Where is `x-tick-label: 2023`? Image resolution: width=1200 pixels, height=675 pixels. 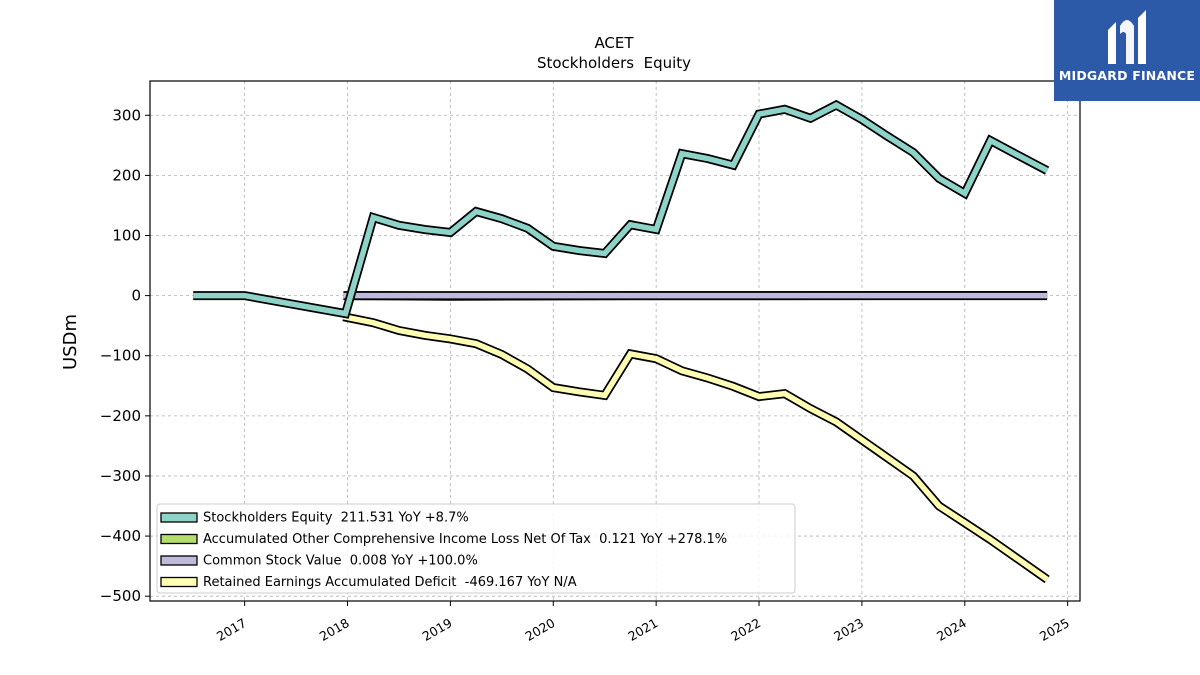 x-tick-label: 2023 is located at coordinates (848, 629).